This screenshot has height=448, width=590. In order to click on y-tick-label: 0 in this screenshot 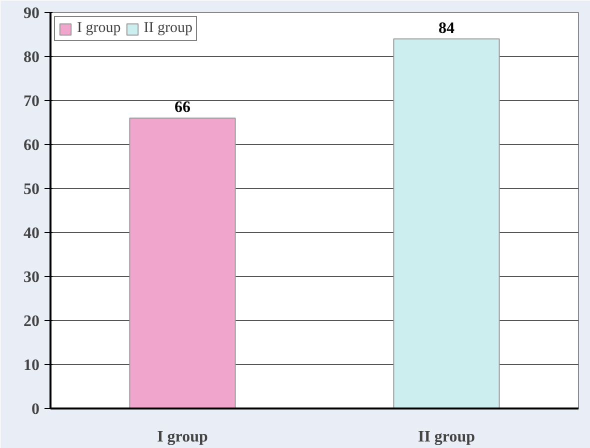, I will do `click(36, 409)`.